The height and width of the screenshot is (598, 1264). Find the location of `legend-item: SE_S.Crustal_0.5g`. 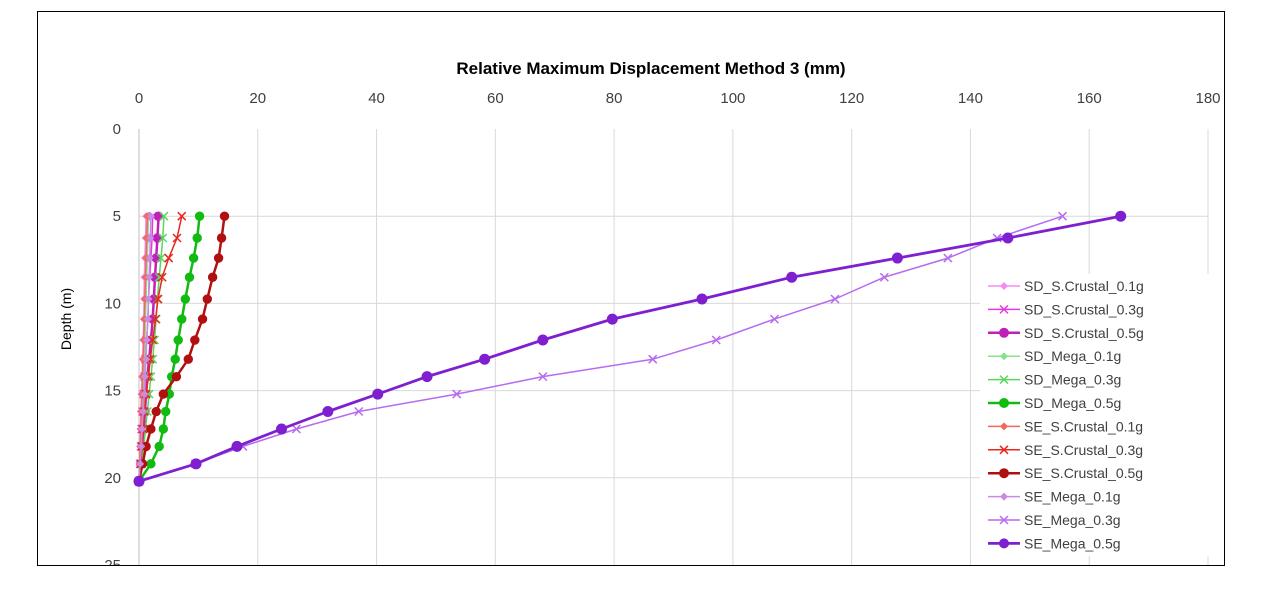

legend-item: SE_S.Crustal_0.5g is located at coordinates (1065, 473).